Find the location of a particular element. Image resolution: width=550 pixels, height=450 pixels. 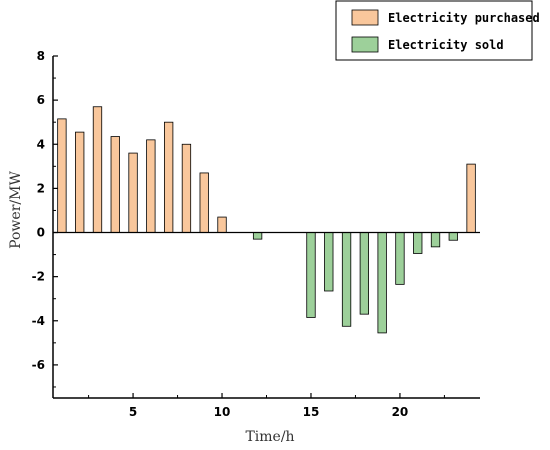

x-axis-title: Time/h is located at coordinates (269, 437).